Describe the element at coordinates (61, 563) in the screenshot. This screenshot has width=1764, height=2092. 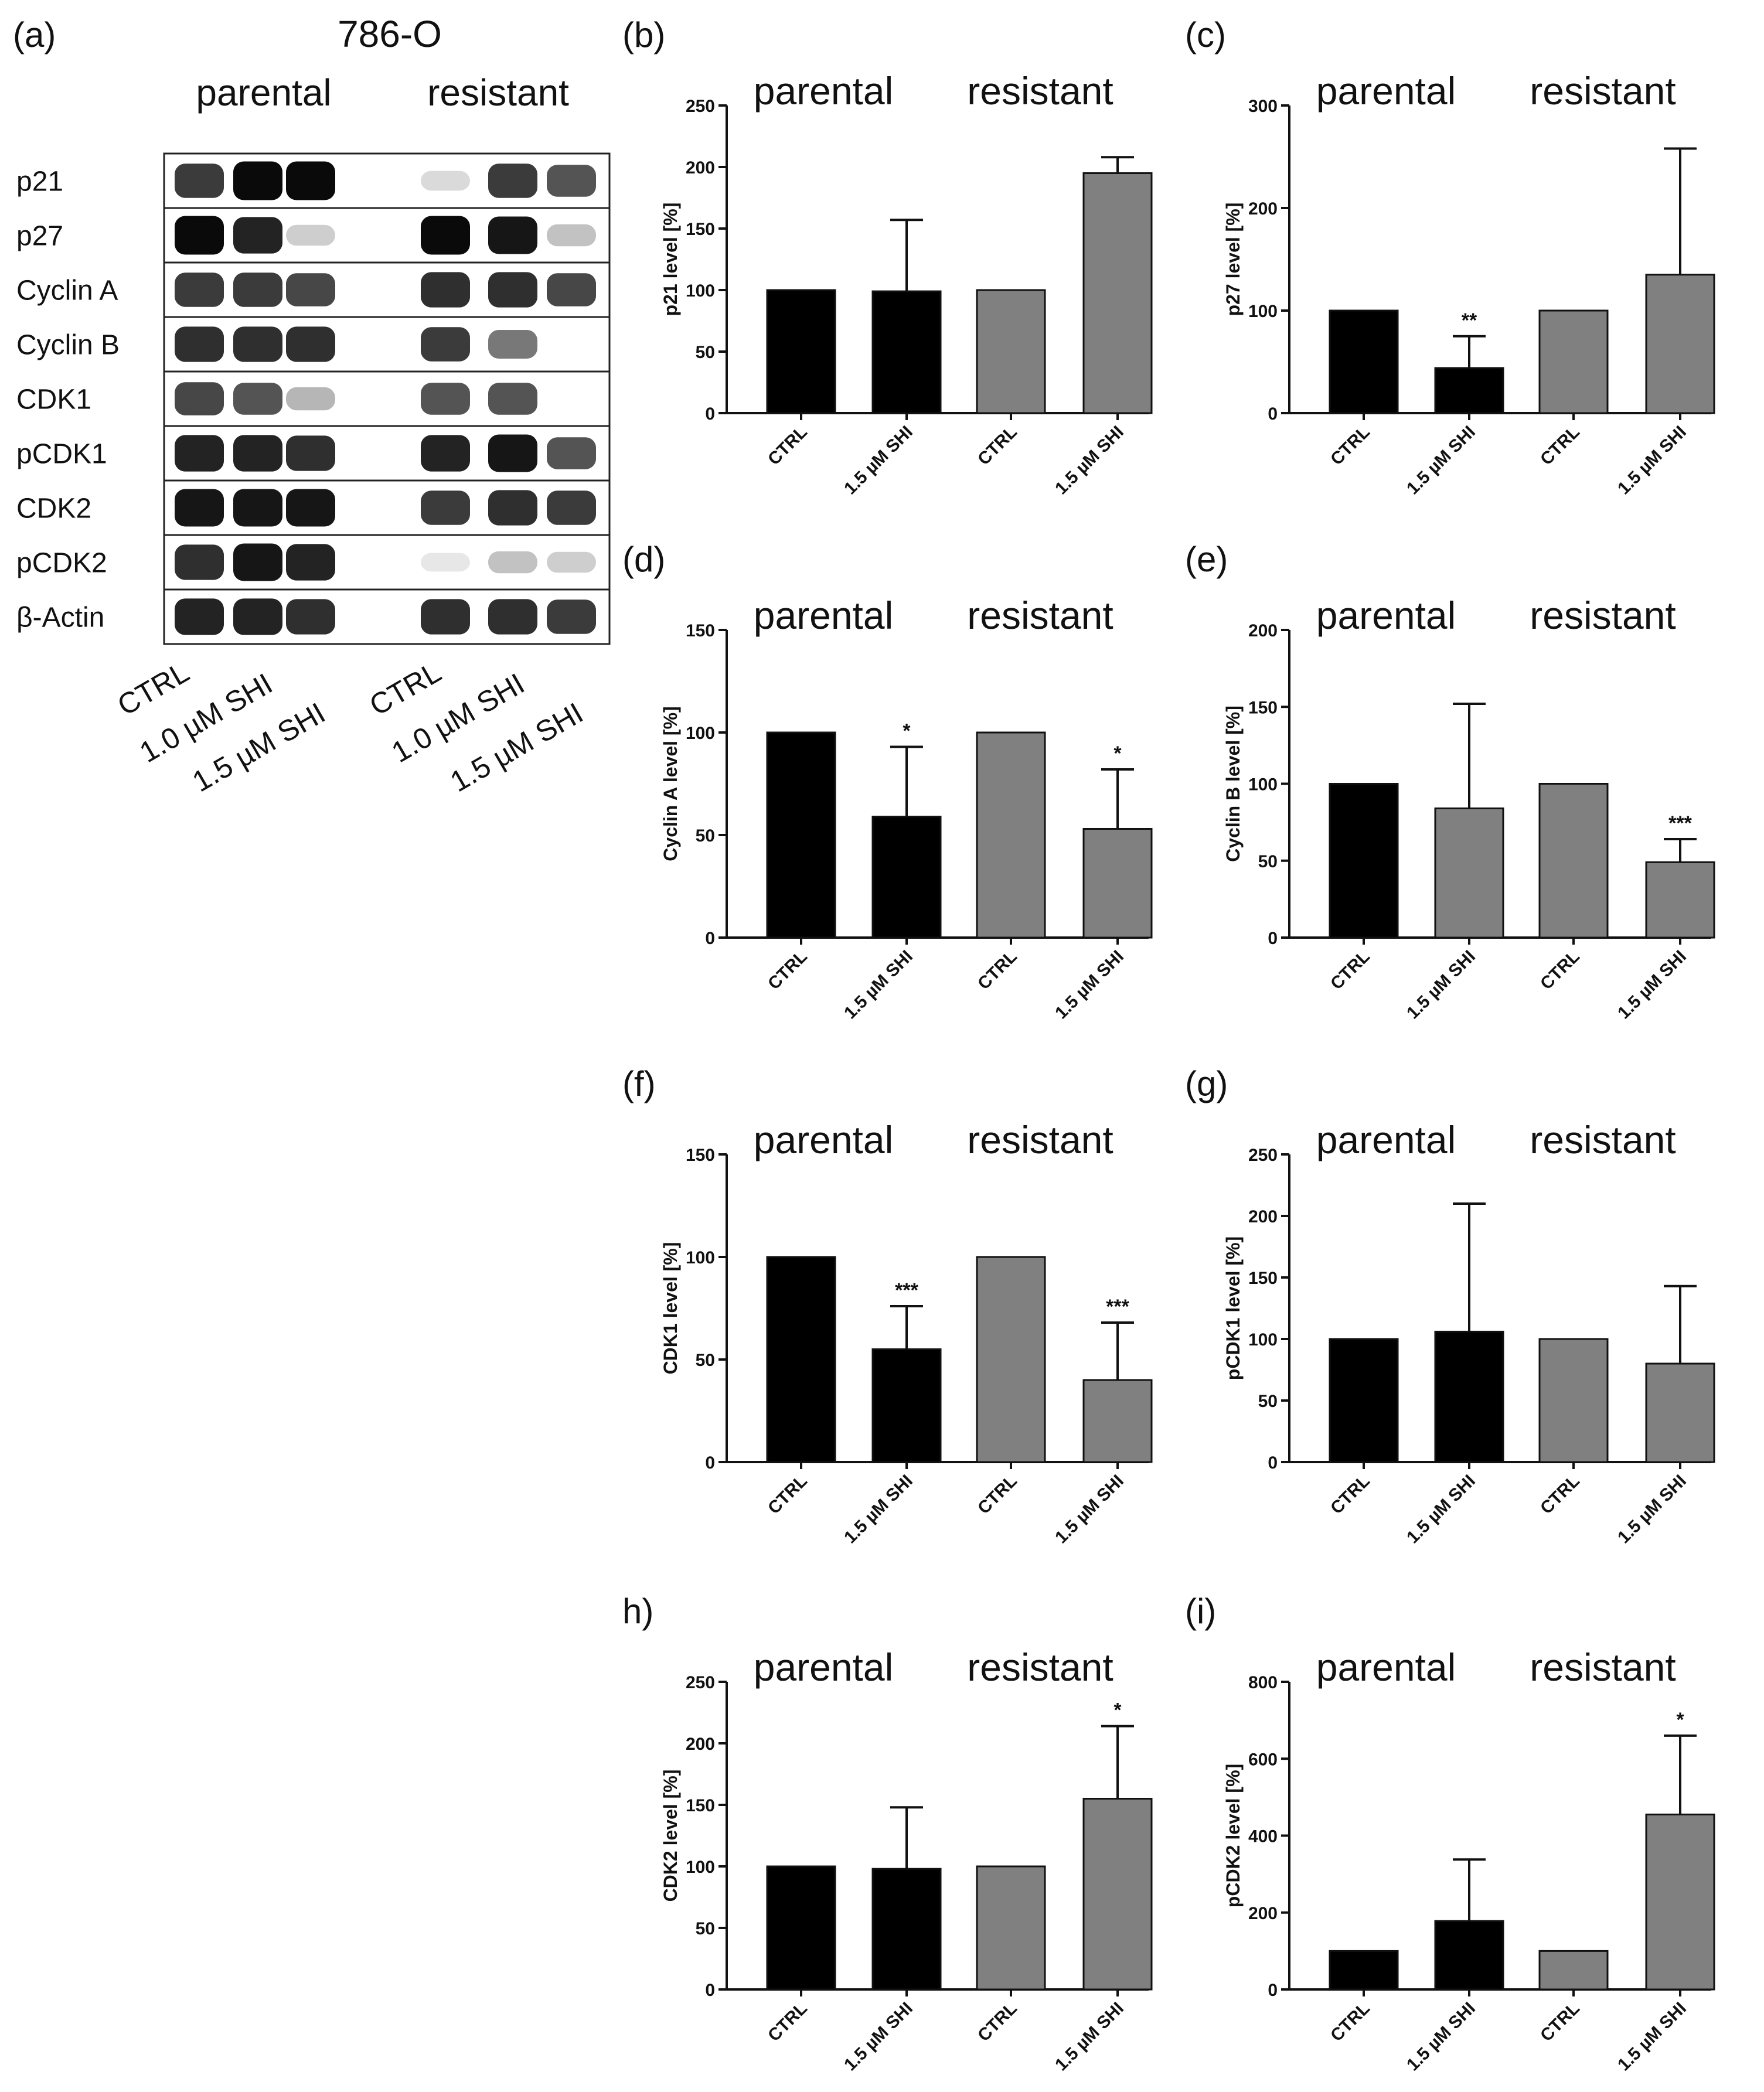
I see `blot-row-label: pCDK2` at that location.